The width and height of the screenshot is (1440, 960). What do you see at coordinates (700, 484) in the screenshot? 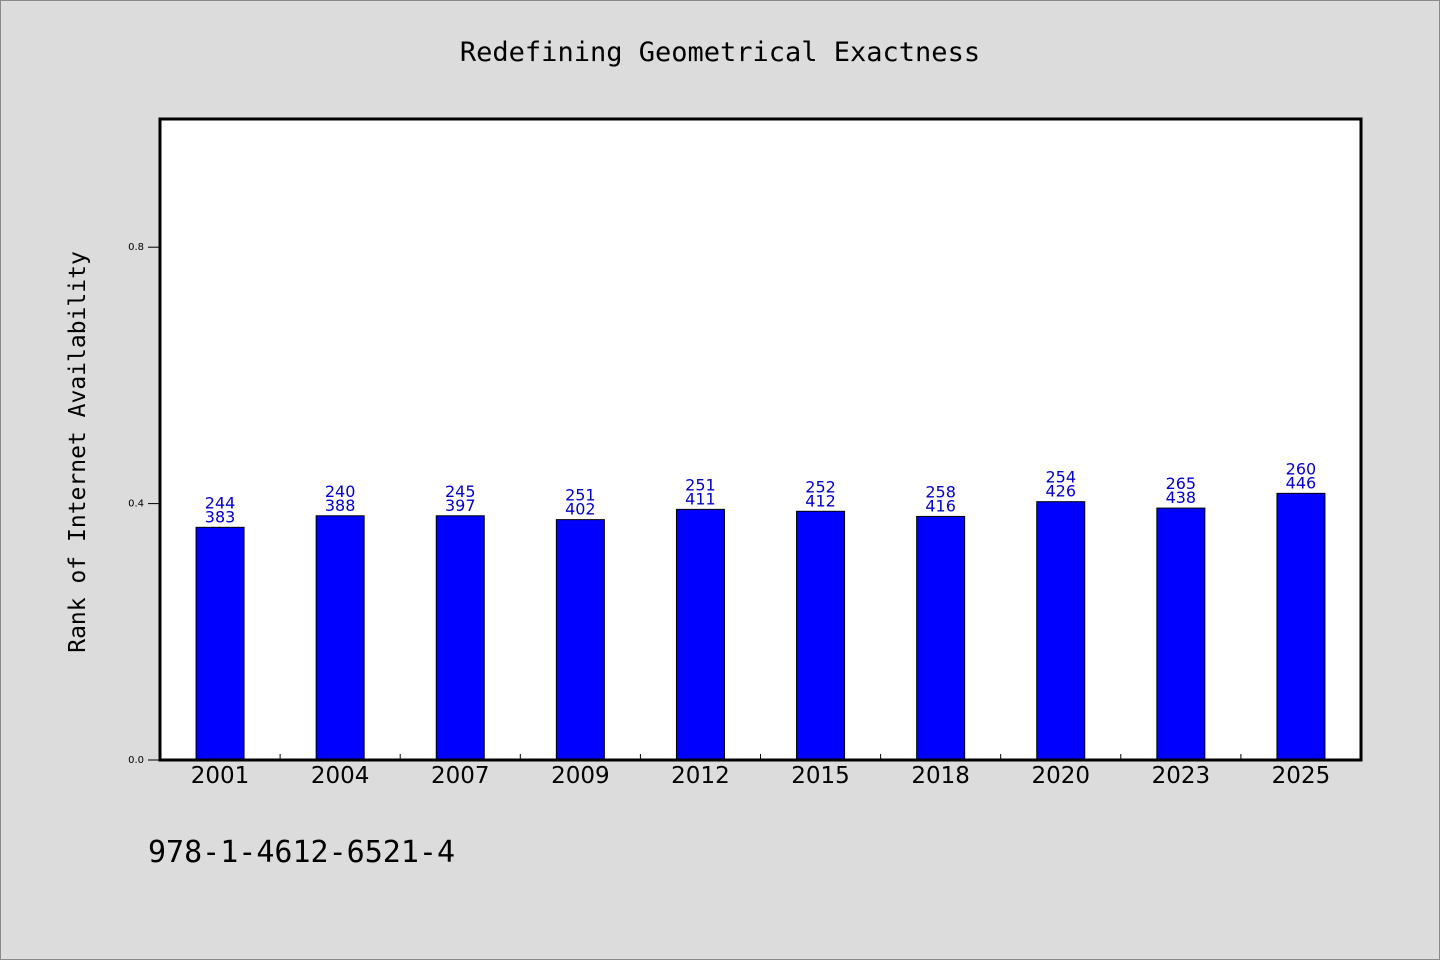
I see `data-label-top-2012: 251` at bounding box center [700, 484].